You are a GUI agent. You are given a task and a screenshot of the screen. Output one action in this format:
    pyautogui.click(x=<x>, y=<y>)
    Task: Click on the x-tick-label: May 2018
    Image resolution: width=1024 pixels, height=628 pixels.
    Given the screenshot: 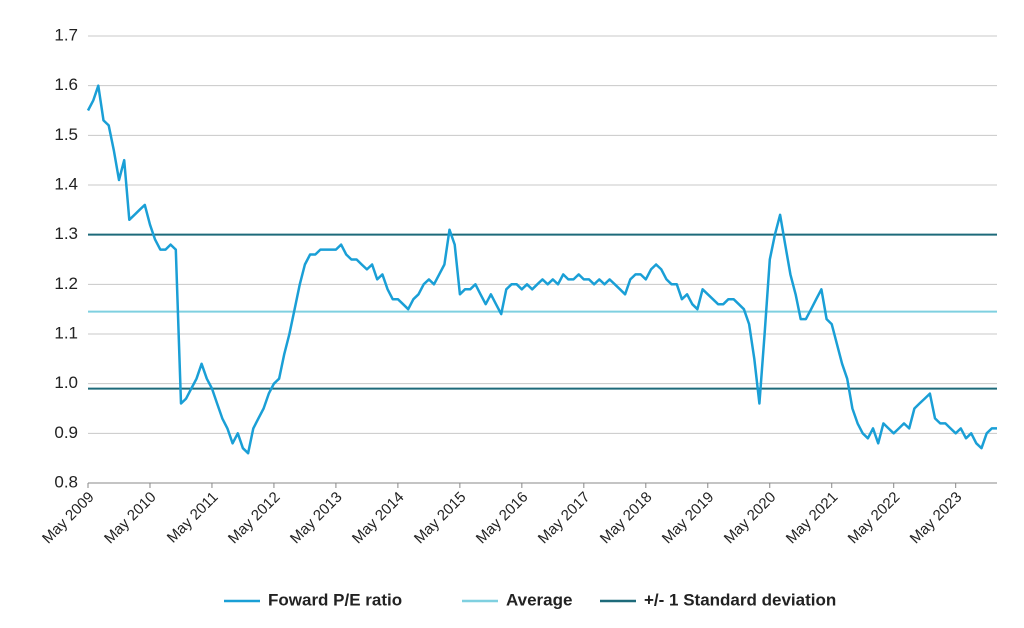 What is the action you would take?
    pyautogui.click(x=626, y=518)
    